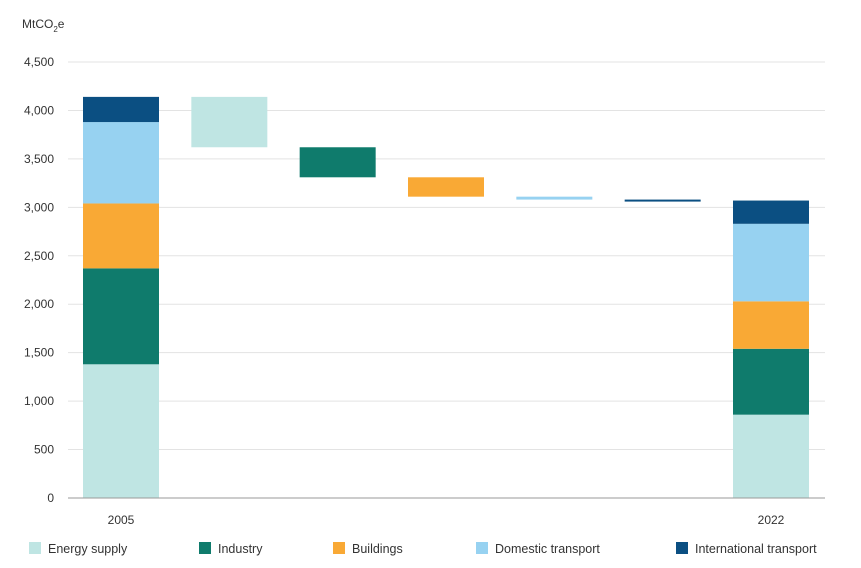 The width and height of the screenshot is (861, 568). What do you see at coordinates (39, 401) in the screenshot?
I see `y-tick-label: 1,000` at bounding box center [39, 401].